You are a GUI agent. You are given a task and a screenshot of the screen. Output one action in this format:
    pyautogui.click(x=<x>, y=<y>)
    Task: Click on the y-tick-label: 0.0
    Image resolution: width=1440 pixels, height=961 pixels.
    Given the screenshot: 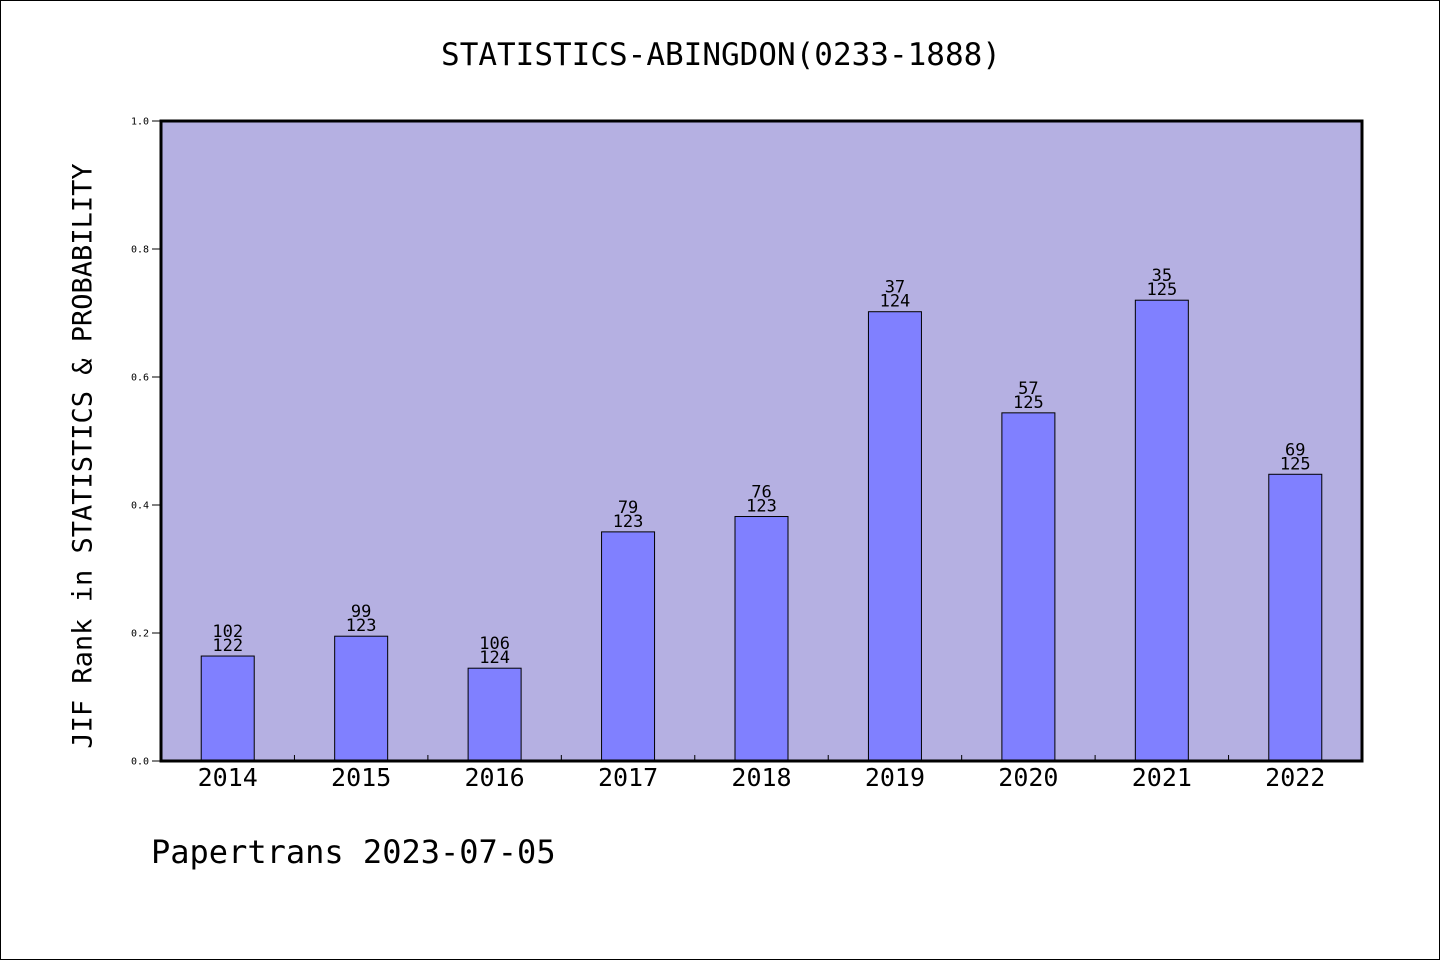 What is the action you would take?
    pyautogui.click(x=140, y=762)
    